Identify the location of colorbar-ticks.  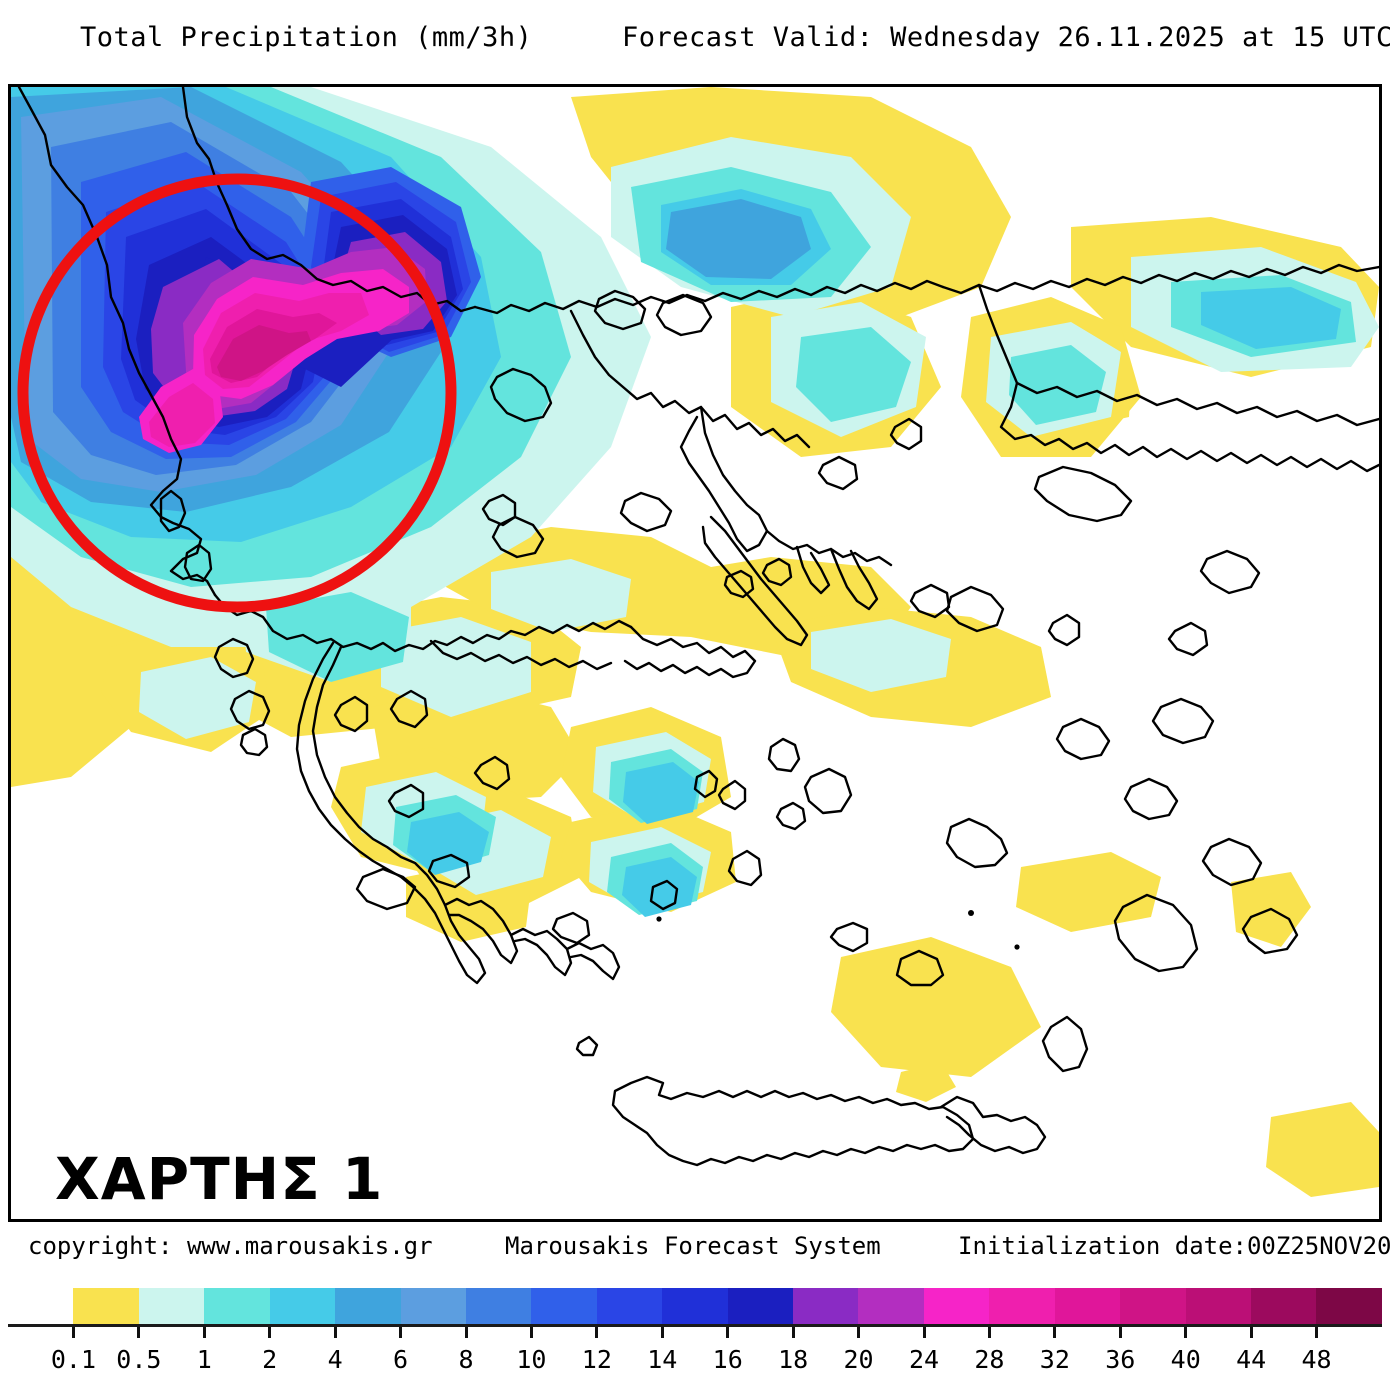
(695, 1334).